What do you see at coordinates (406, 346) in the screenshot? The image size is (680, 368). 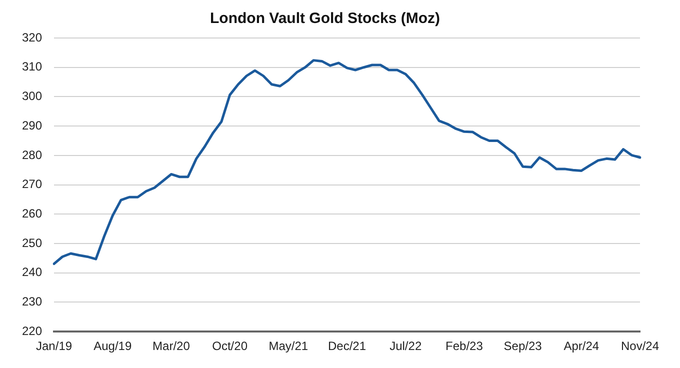 I see `x-tick-label: Jul/22` at bounding box center [406, 346].